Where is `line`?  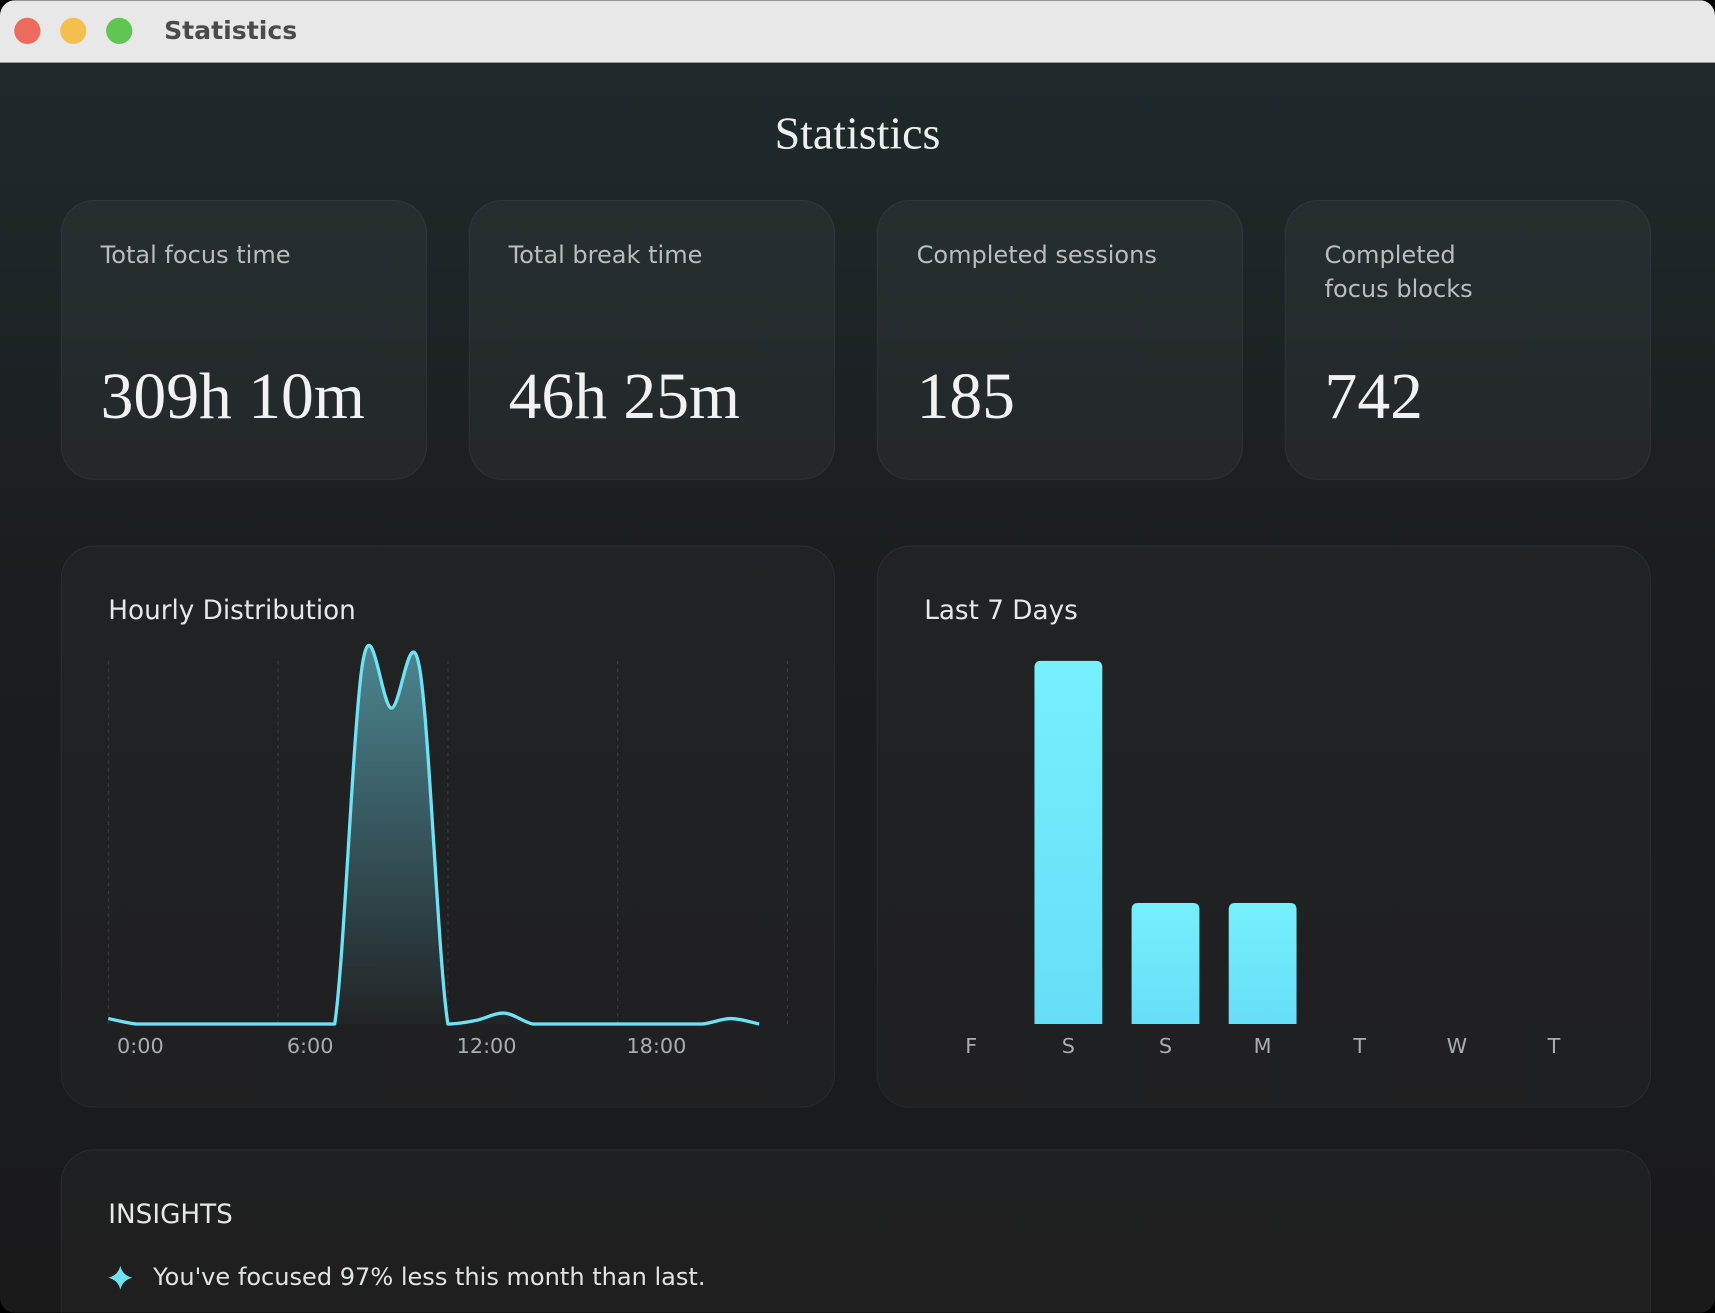
line is located at coordinates (433, 834).